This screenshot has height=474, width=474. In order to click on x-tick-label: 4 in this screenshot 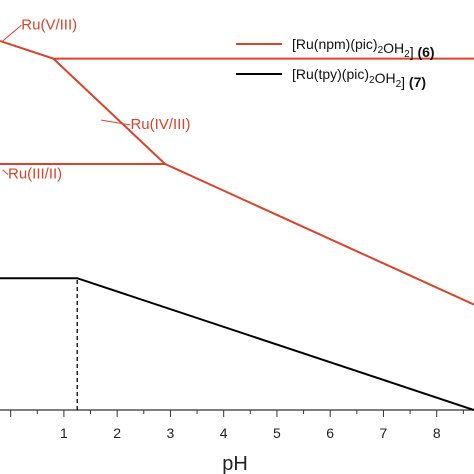, I will do `click(224, 433)`.